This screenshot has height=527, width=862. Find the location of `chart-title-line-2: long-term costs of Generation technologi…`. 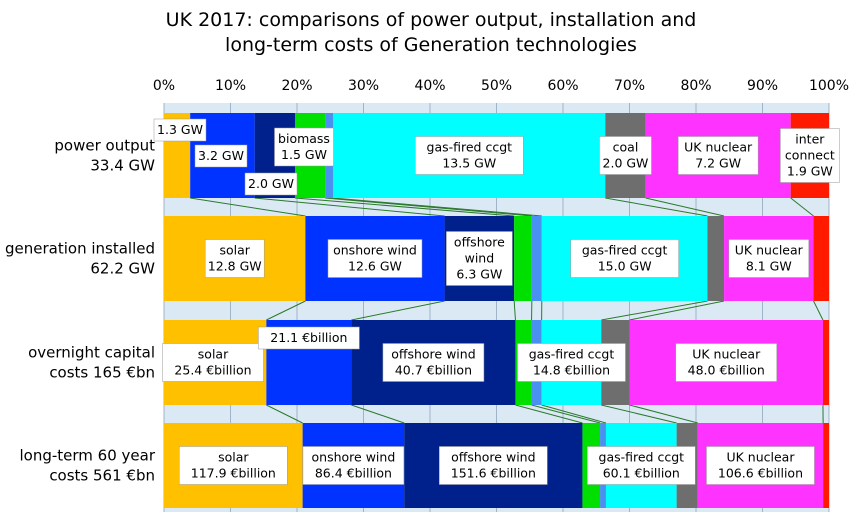

chart-title-line-2: long-term costs of Generation technologi… is located at coordinates (431, 45).